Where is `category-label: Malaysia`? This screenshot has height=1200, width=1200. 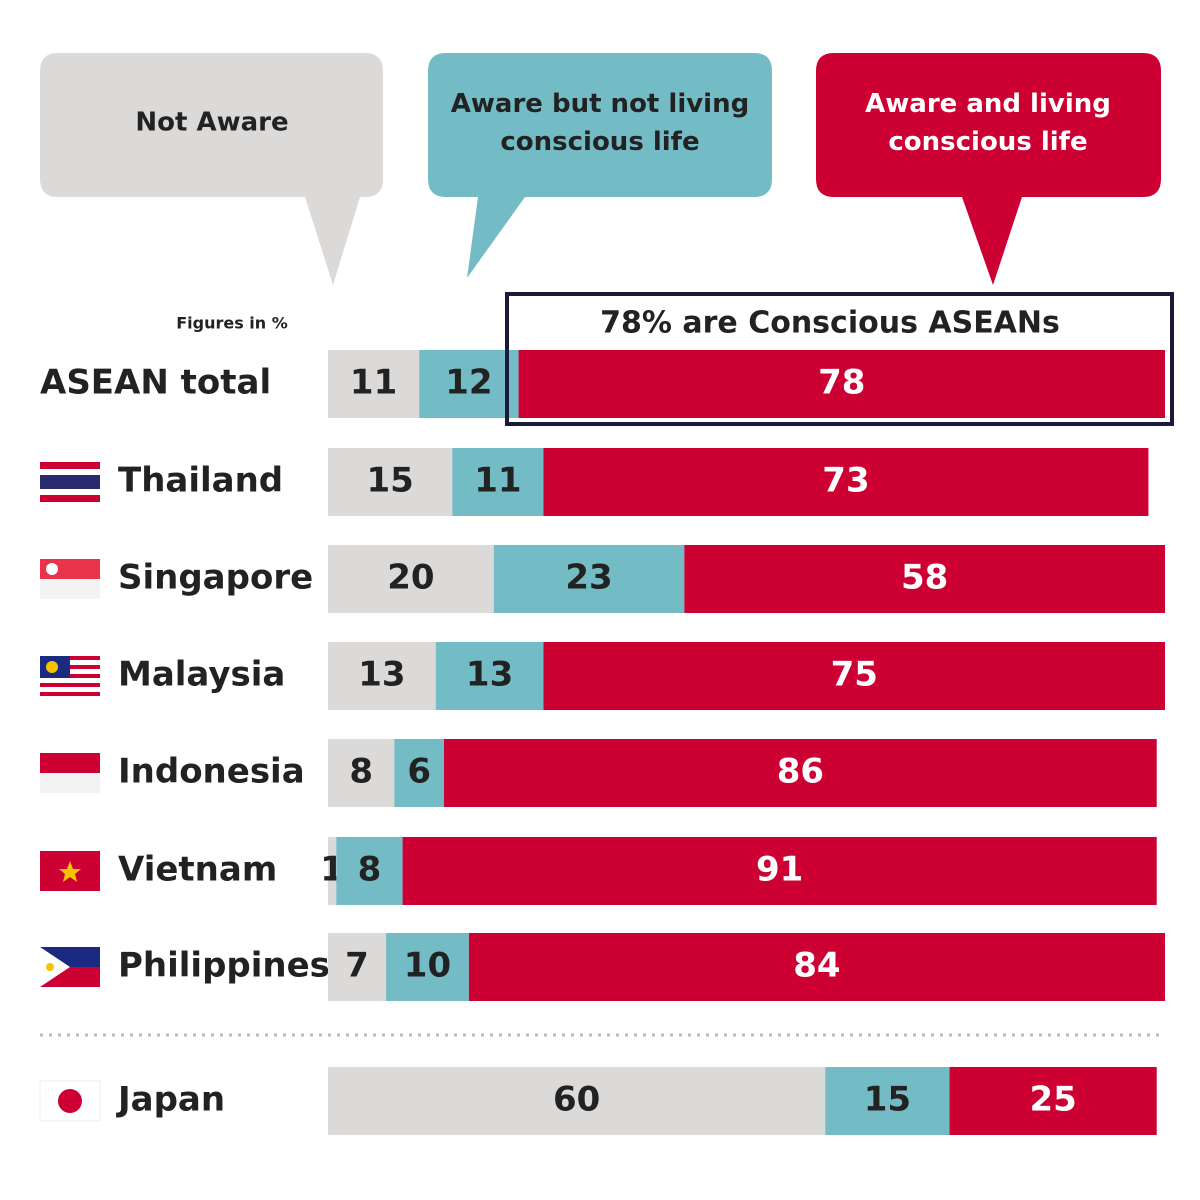
category-label: Malaysia is located at coordinates (201, 675).